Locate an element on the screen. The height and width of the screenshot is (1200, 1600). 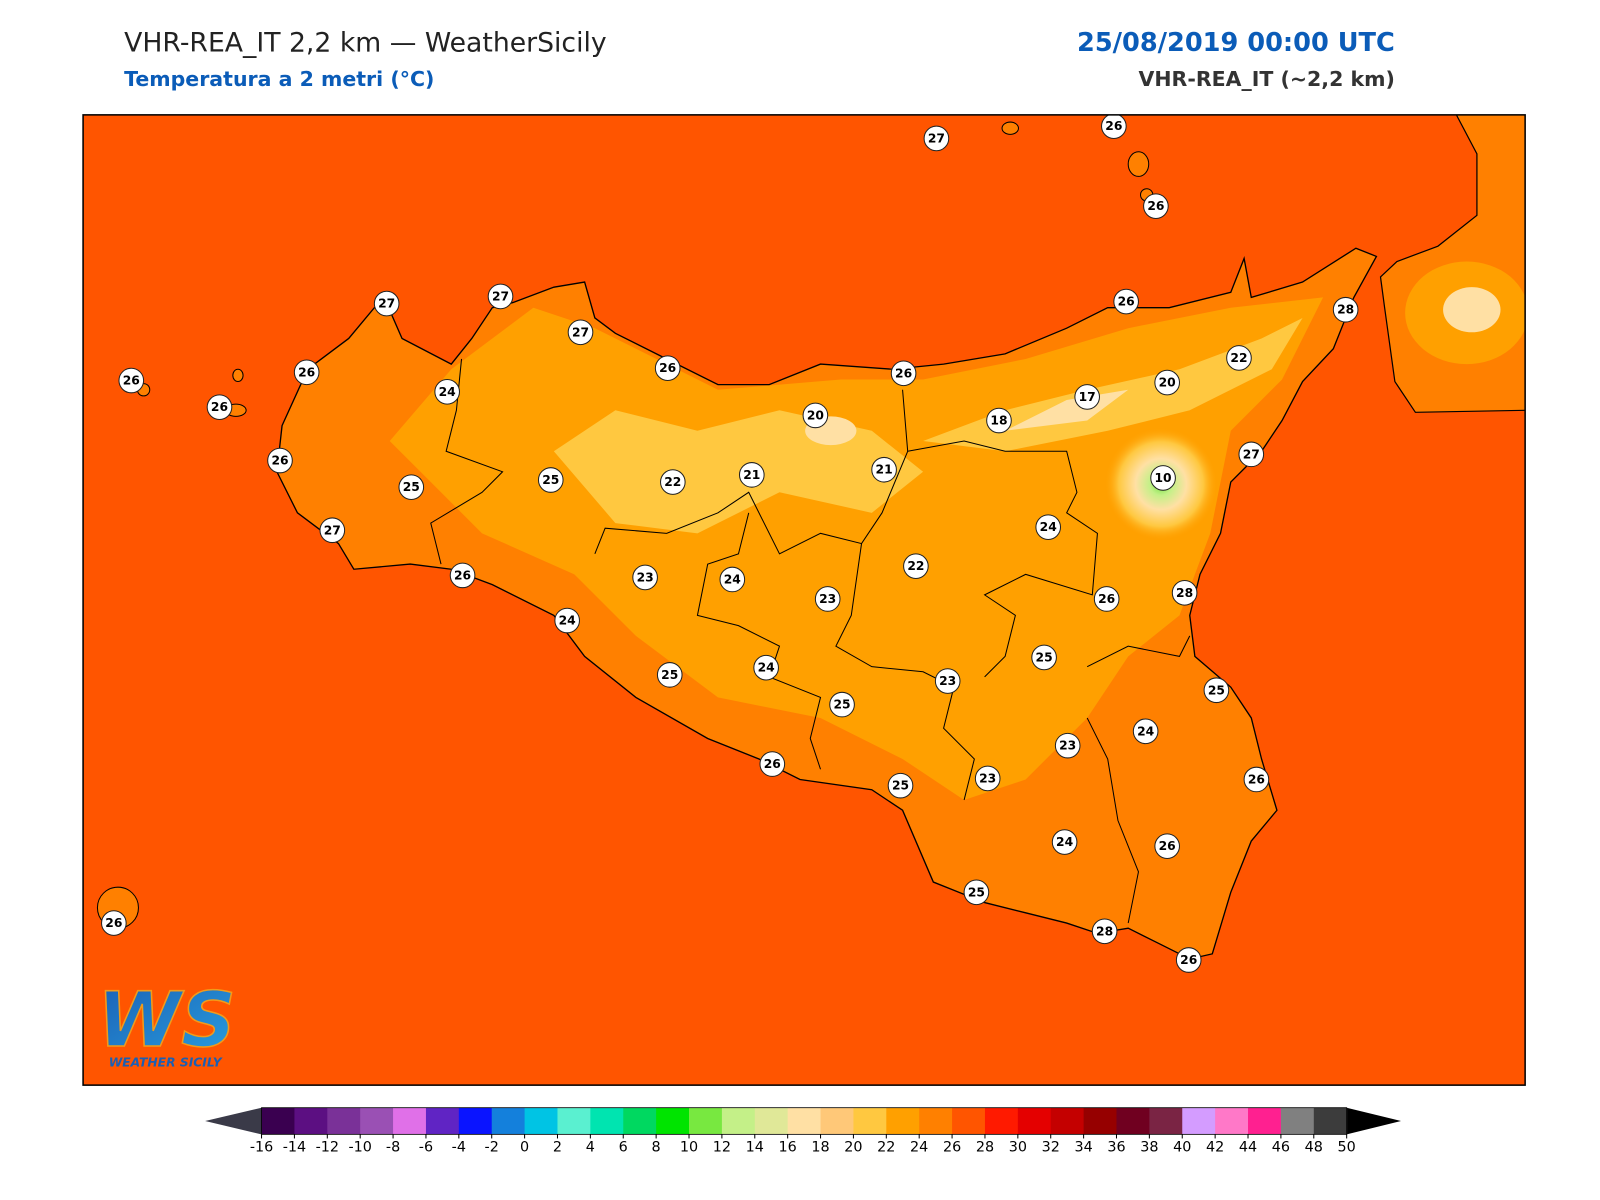
island is located at coordinates (238, 375).